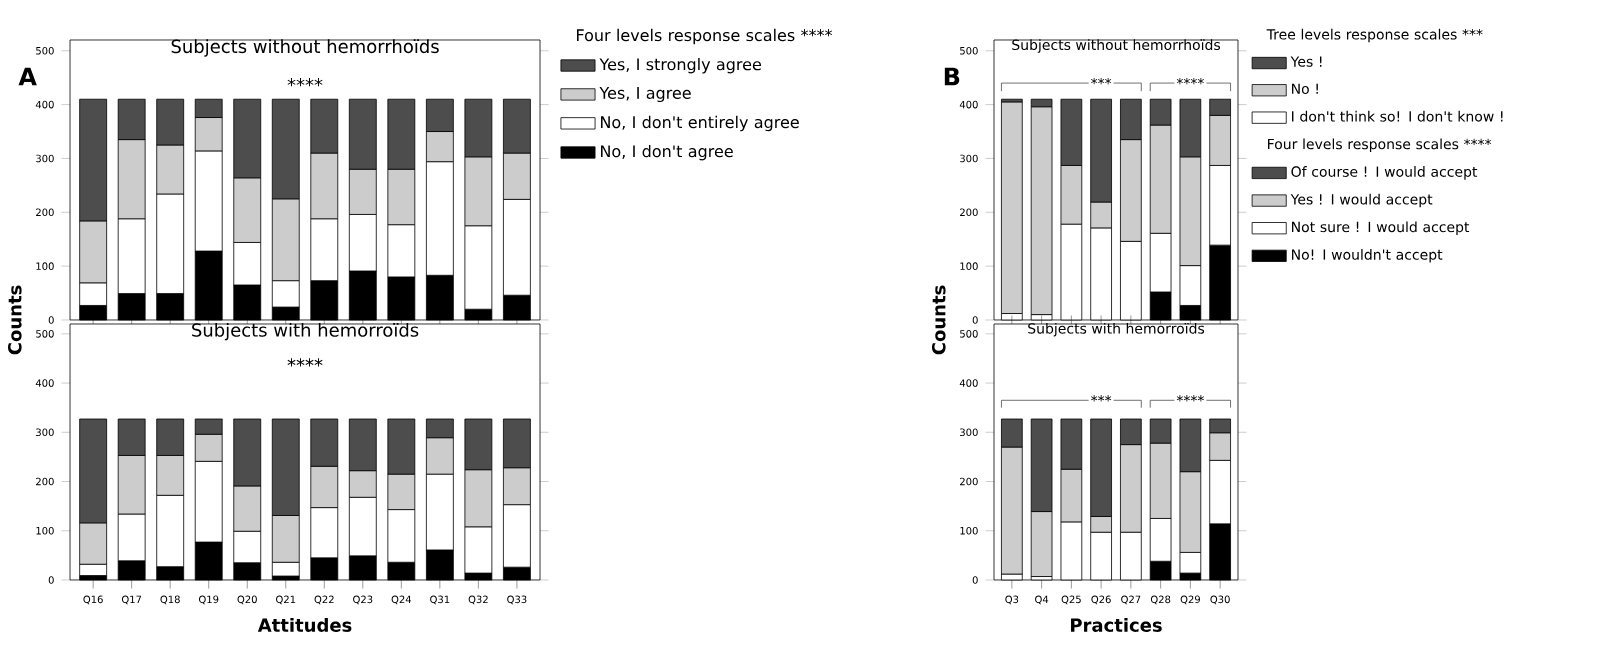 This screenshot has height=646, width=1598. Describe the element at coordinates (1116, 625) in the screenshot. I see `x-axis-title: Practices` at that location.